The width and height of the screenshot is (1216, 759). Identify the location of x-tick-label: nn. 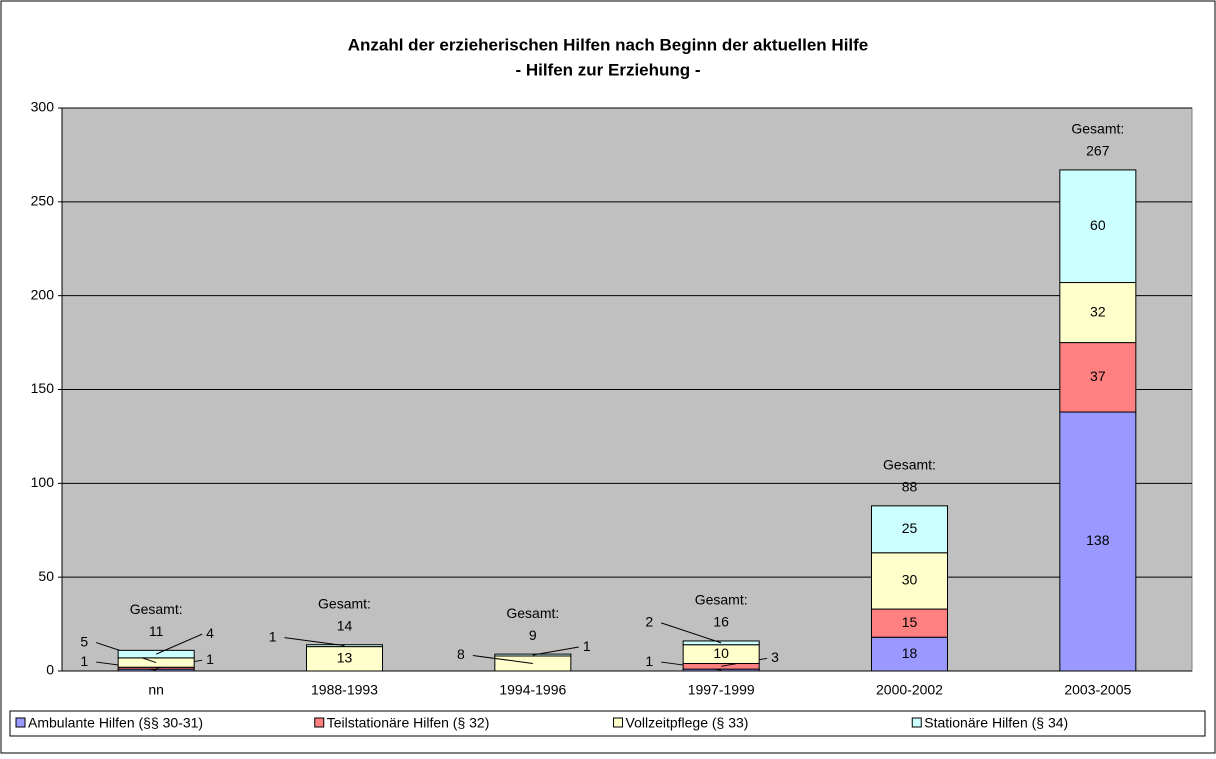
(156, 690).